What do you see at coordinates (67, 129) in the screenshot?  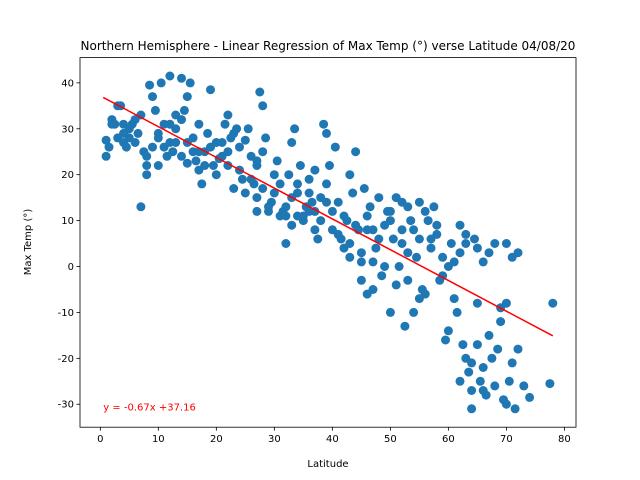 I see `y-tick-label: 30` at bounding box center [67, 129].